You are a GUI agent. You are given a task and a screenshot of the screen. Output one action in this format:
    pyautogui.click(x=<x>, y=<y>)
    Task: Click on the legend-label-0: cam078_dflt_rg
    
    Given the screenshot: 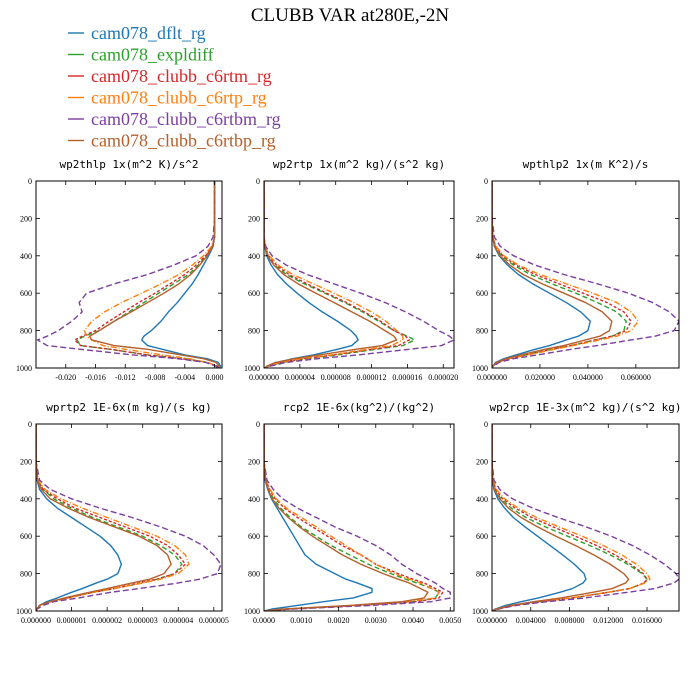 What is the action you would take?
    pyautogui.click(x=148, y=33)
    